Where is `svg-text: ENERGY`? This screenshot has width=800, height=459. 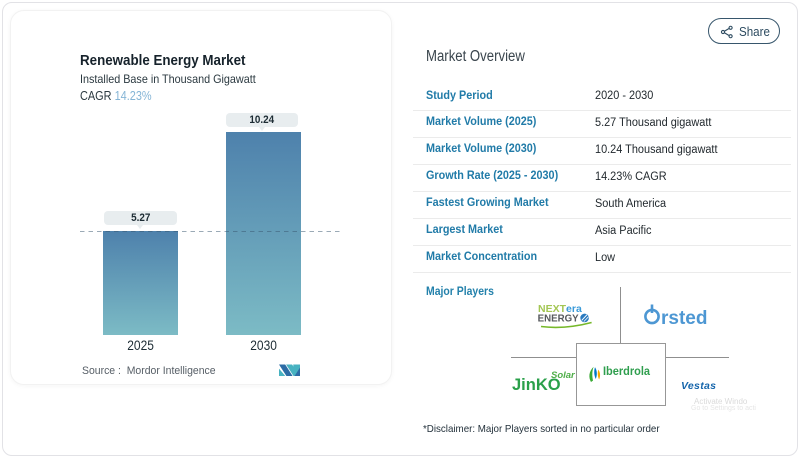
svg-text: ENERGY is located at coordinates (558, 318).